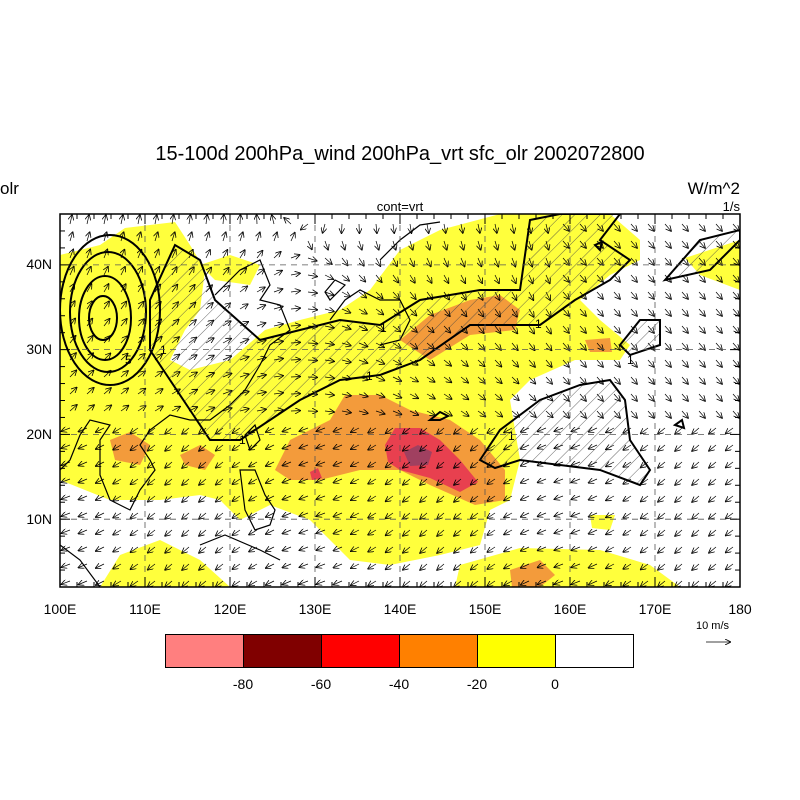 The image size is (800, 800). What do you see at coordinates (400, 609) in the screenshot?
I see `x-tick-label: 140E` at bounding box center [400, 609].